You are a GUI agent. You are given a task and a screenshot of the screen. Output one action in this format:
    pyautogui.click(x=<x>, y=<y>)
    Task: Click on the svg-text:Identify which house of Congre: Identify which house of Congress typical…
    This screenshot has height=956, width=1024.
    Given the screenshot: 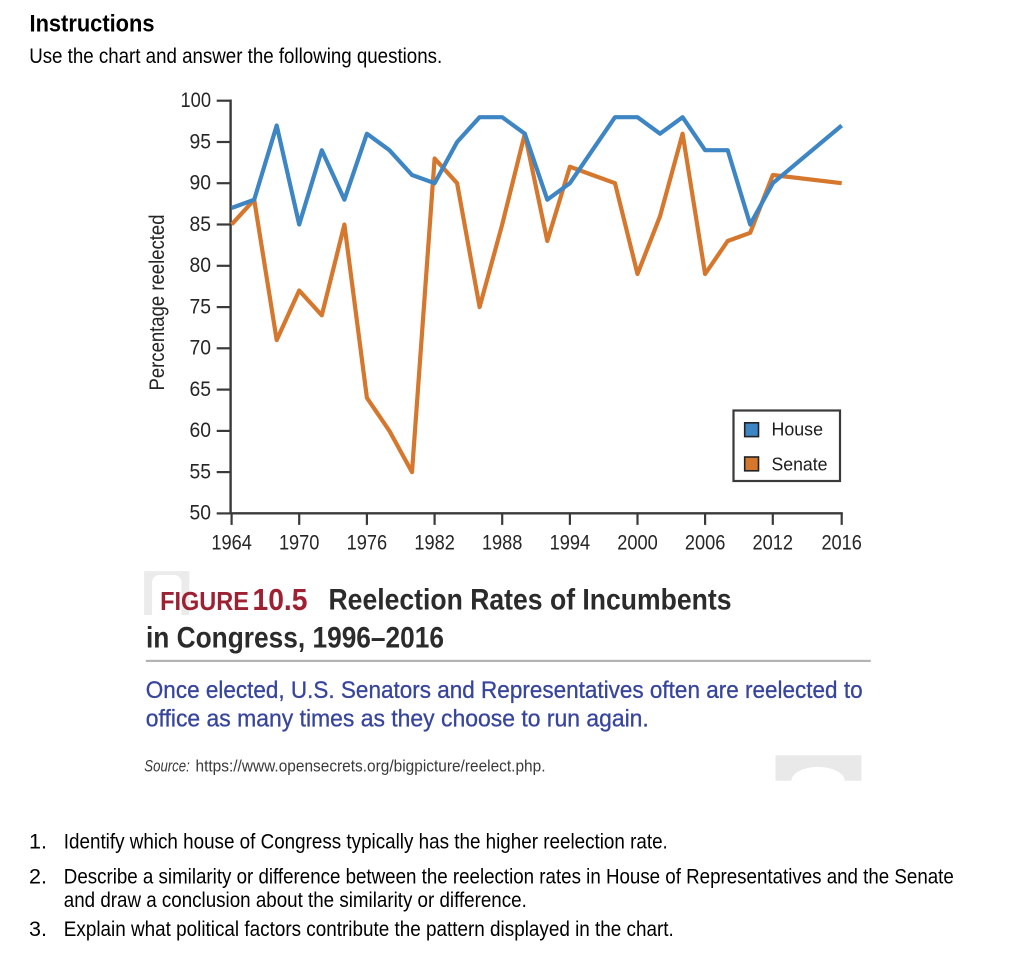 What is the action you would take?
    pyautogui.click(x=366, y=841)
    